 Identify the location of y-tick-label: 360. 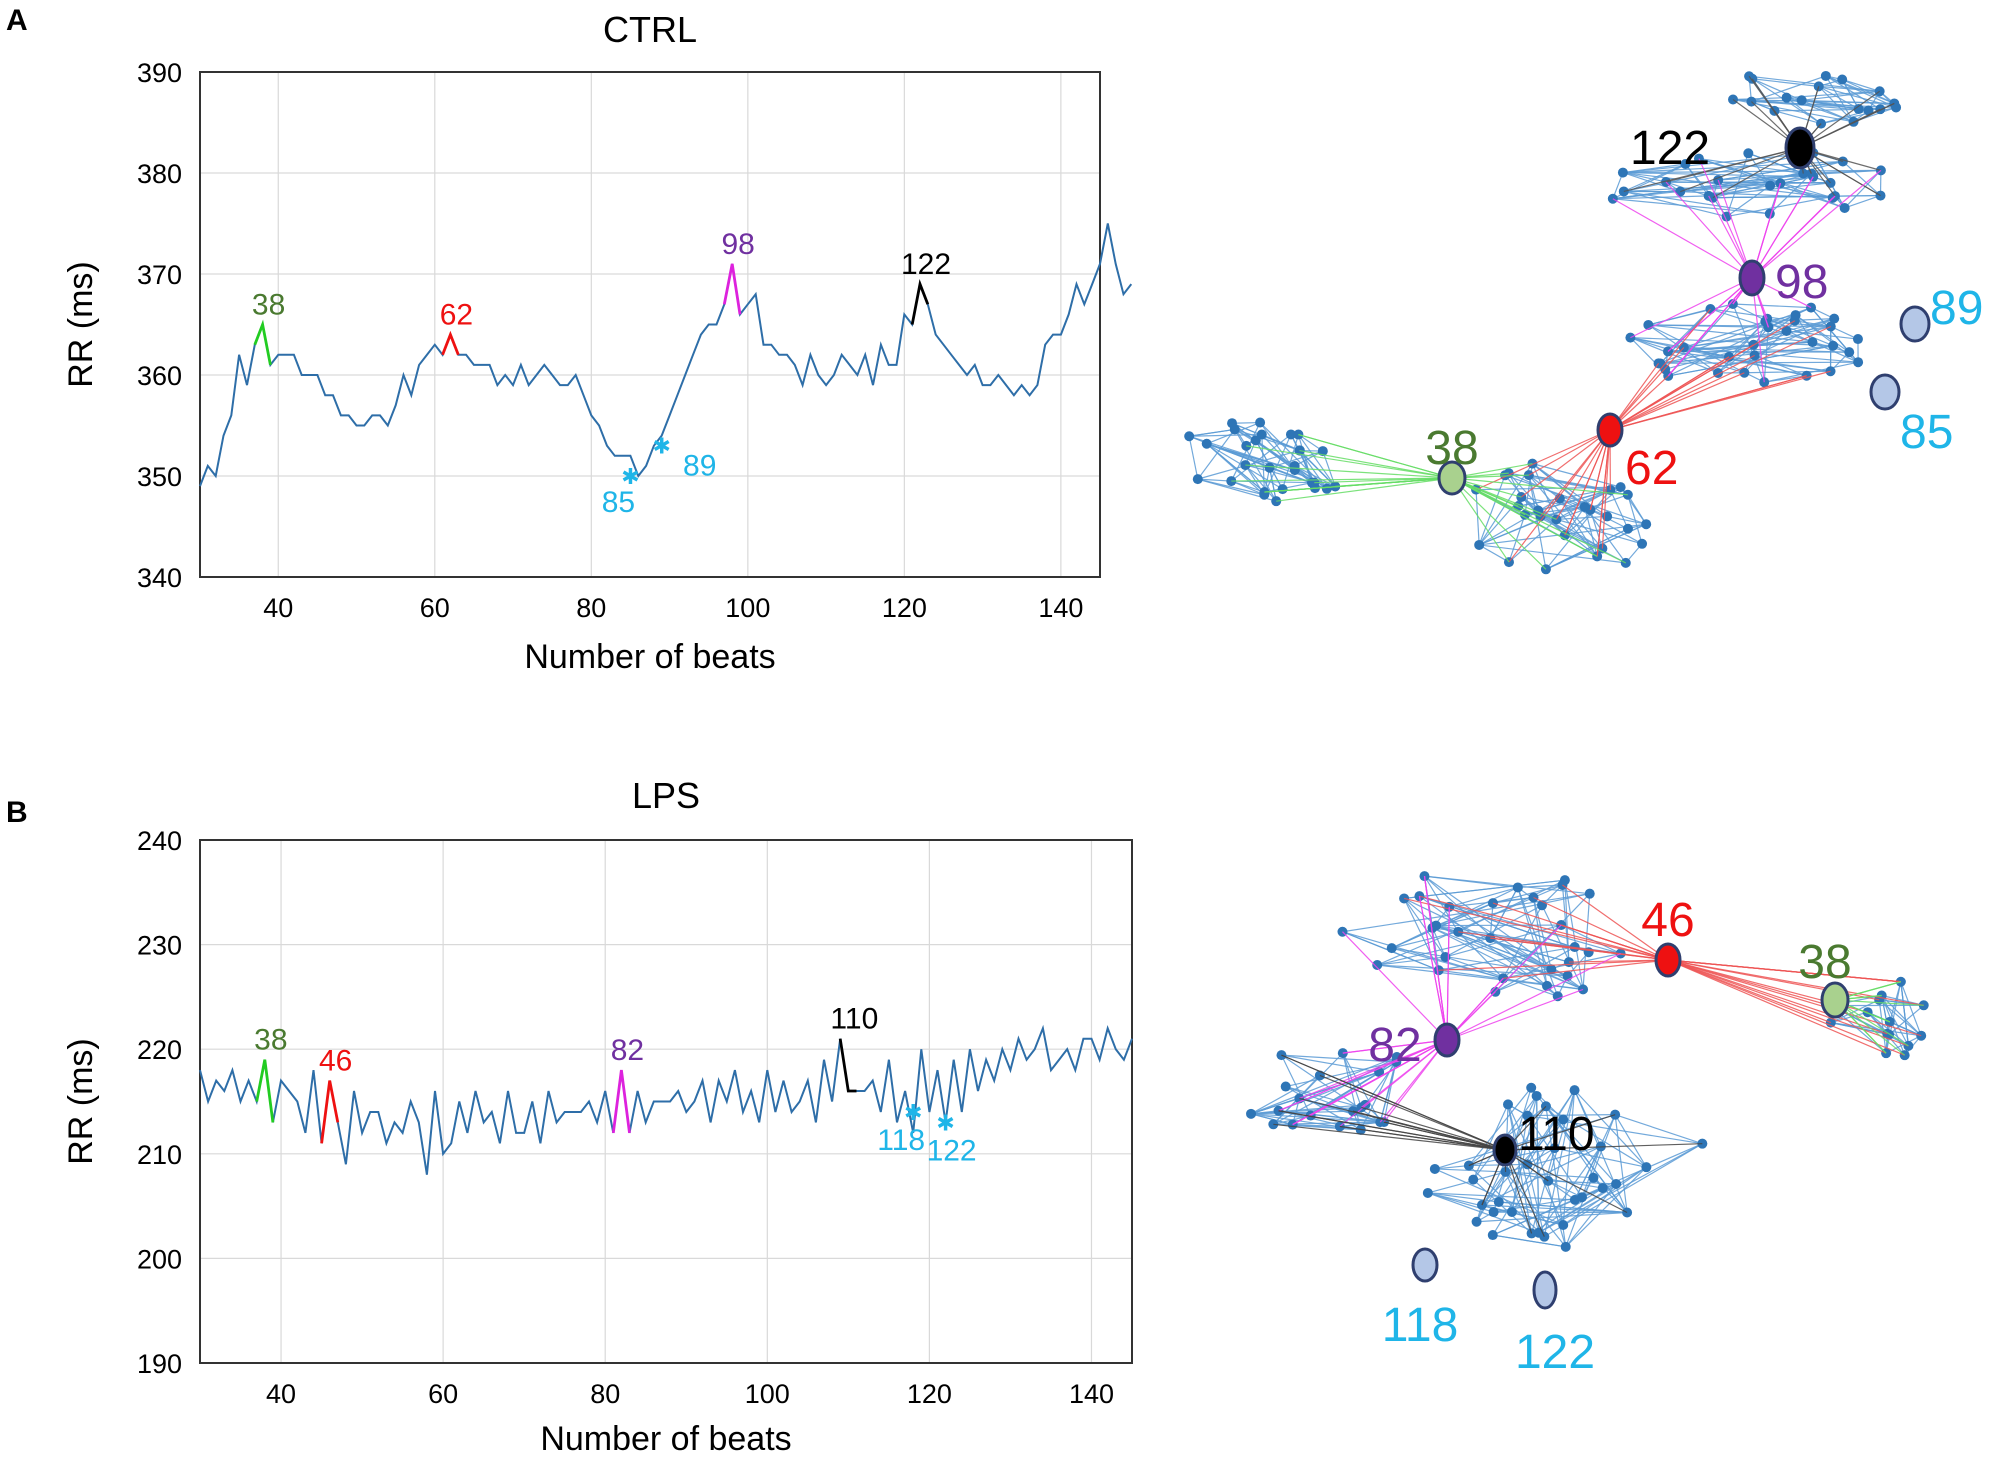
(159, 376).